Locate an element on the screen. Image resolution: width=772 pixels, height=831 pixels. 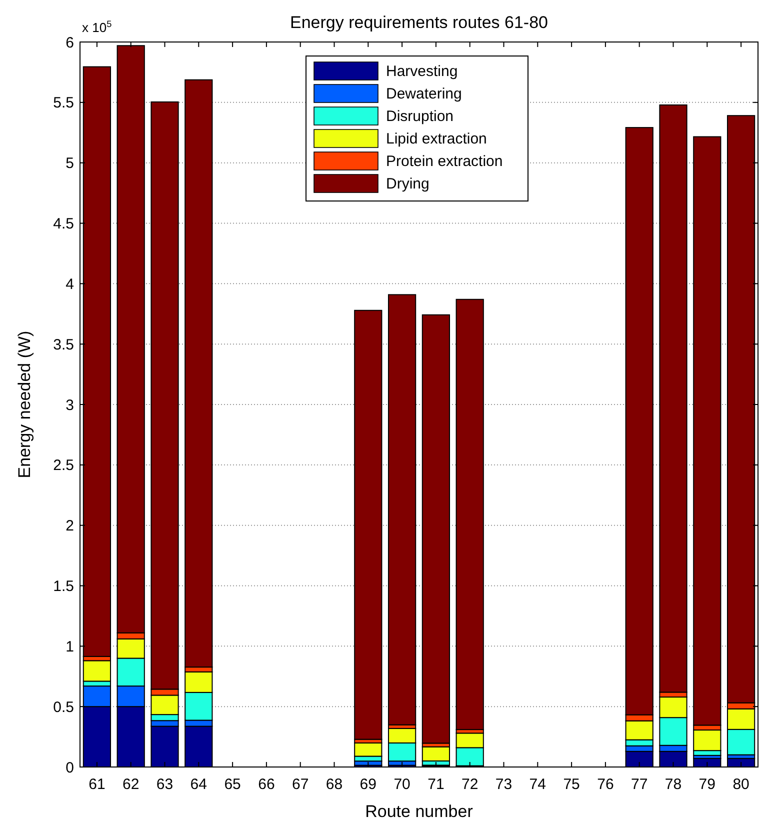
legend-label: Lipid extraction is located at coordinates (436, 139).